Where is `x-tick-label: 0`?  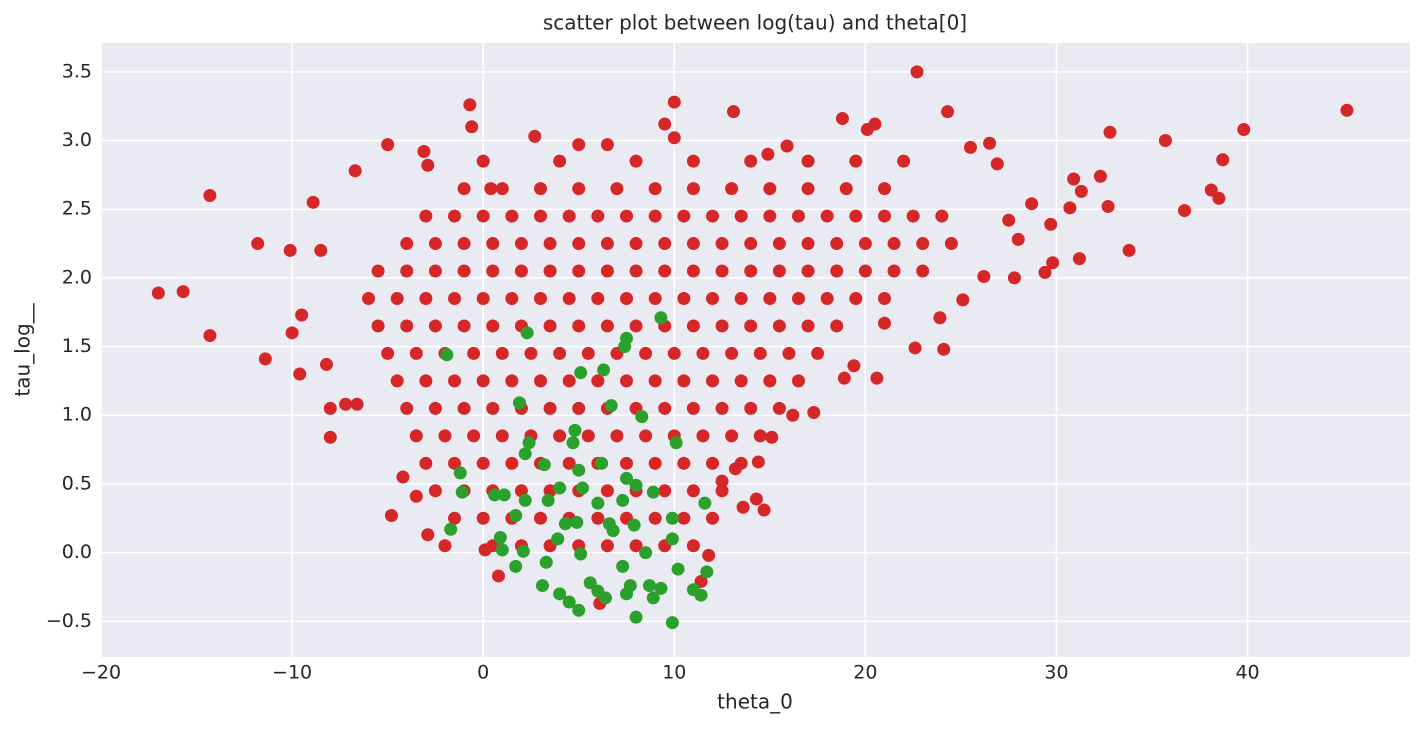
x-tick-label: 0 is located at coordinates (483, 673).